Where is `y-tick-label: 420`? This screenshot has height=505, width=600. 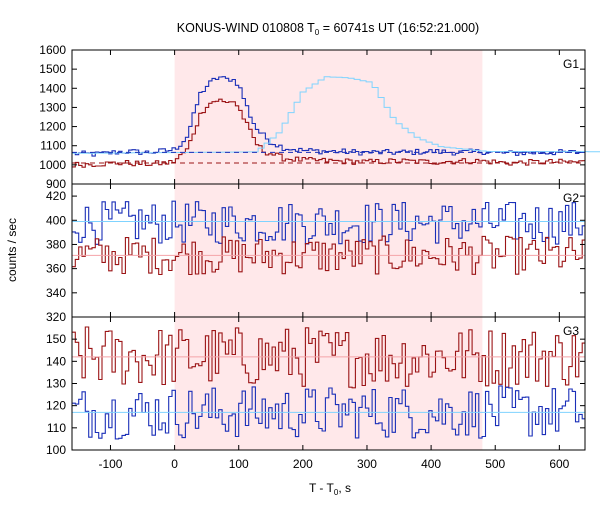
y-tick-label: 420 is located at coordinates (56, 196).